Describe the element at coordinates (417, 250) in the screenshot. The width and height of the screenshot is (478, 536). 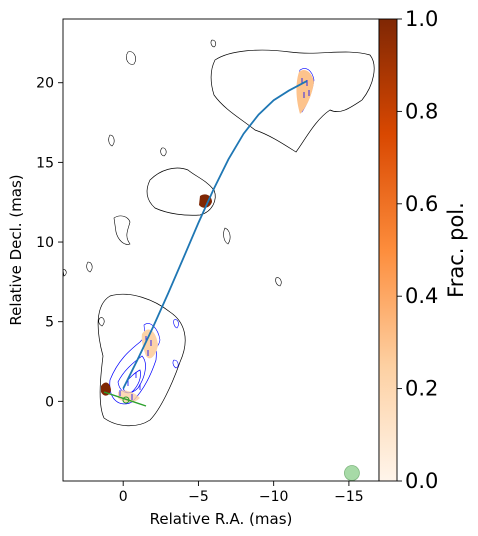
I see `colorbar-axis: 0.0 0.2 0.4 0.6 0.8 1.0` at that location.